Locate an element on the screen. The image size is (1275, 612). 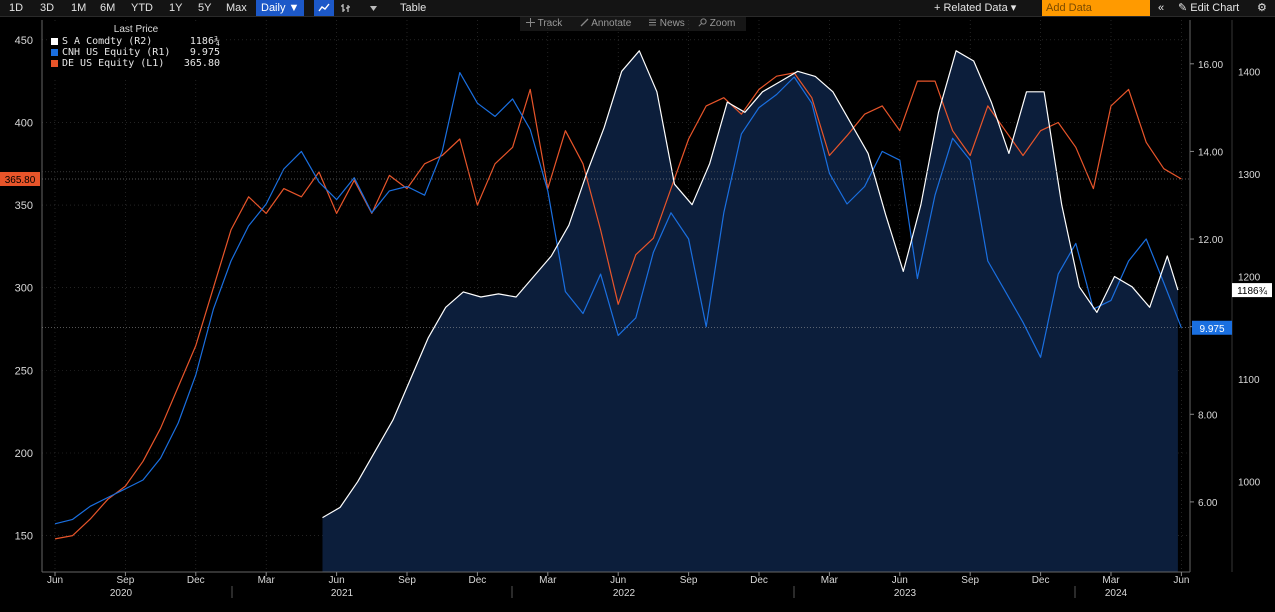
legend-series-name: S A Comdty (R2) is located at coordinates (107, 41).